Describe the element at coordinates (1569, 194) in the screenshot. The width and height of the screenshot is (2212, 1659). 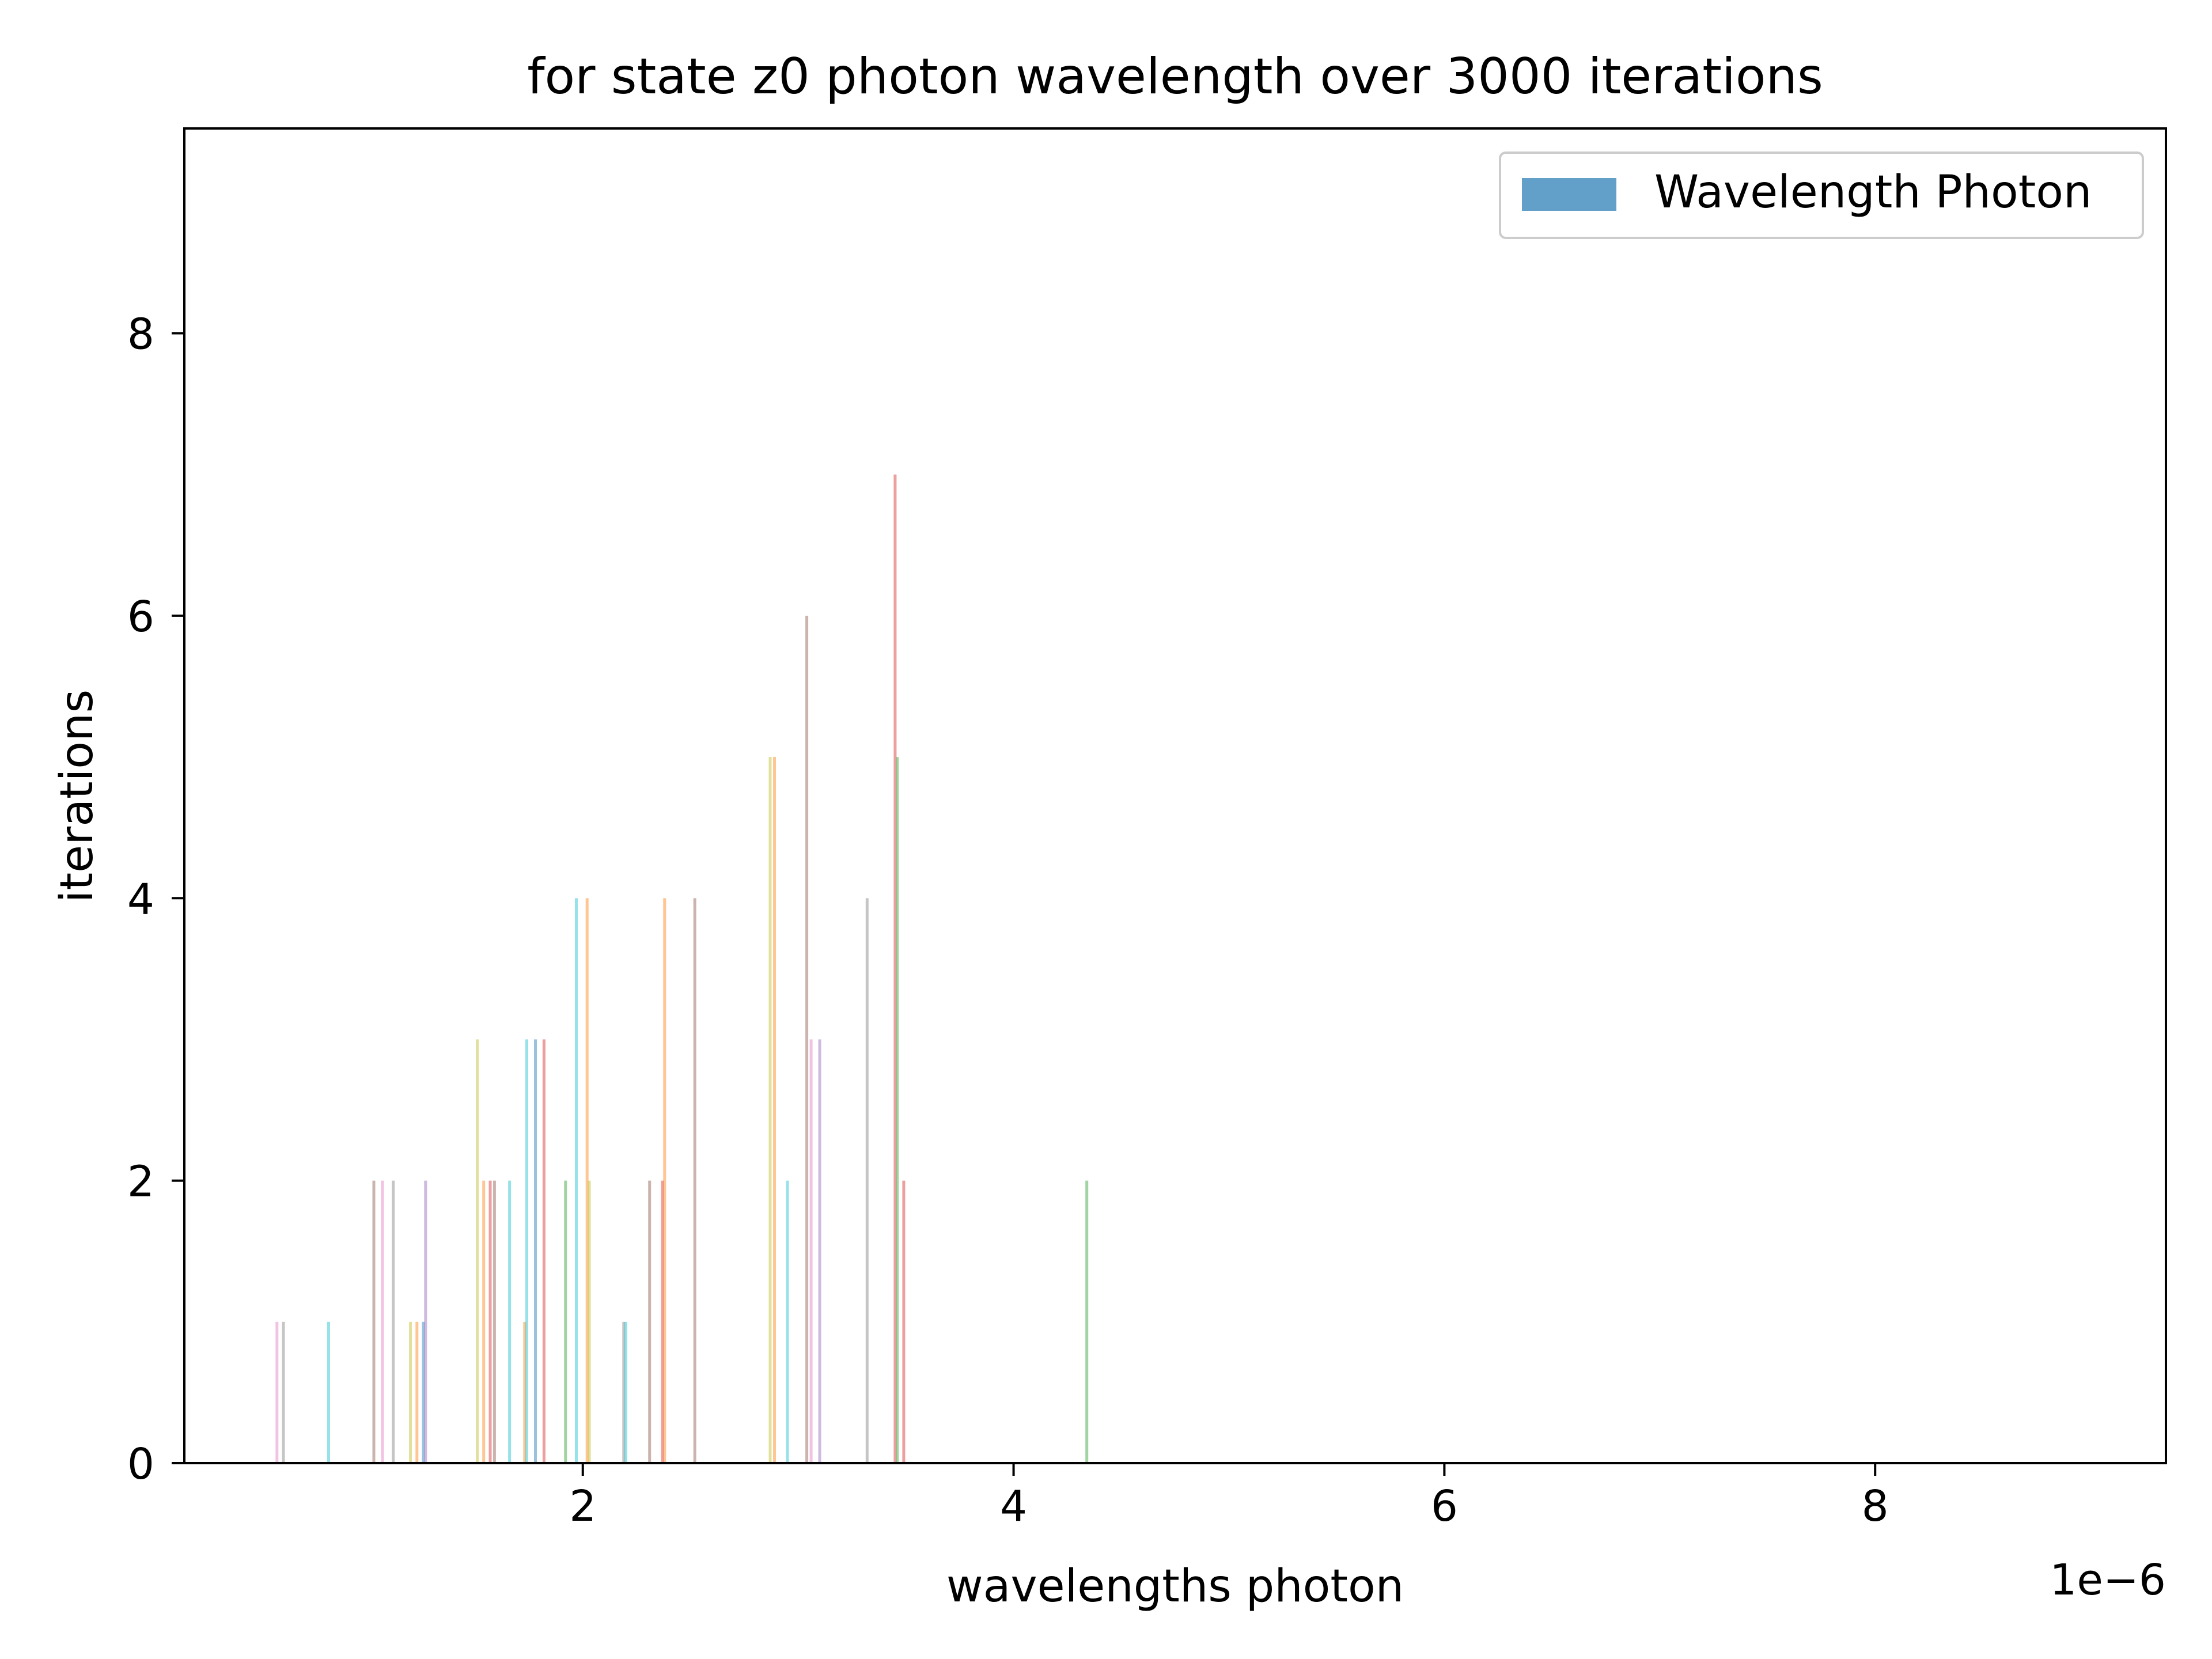
I see `legend-swatch` at that location.